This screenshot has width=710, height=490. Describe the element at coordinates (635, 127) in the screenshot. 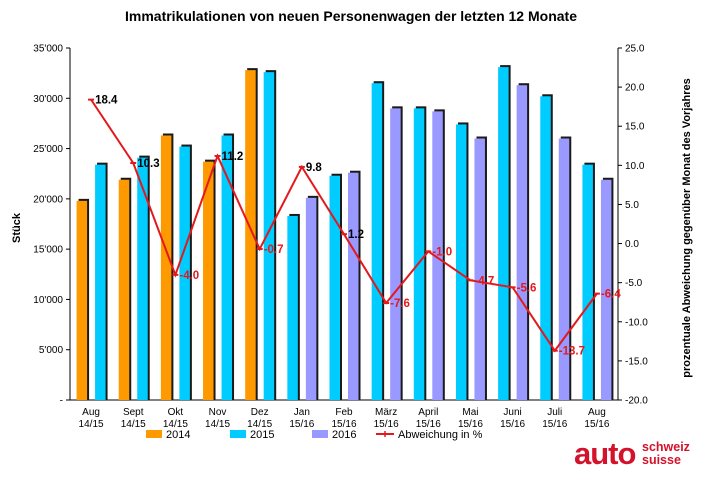

I see `y2-tick-label: 15.0` at that location.